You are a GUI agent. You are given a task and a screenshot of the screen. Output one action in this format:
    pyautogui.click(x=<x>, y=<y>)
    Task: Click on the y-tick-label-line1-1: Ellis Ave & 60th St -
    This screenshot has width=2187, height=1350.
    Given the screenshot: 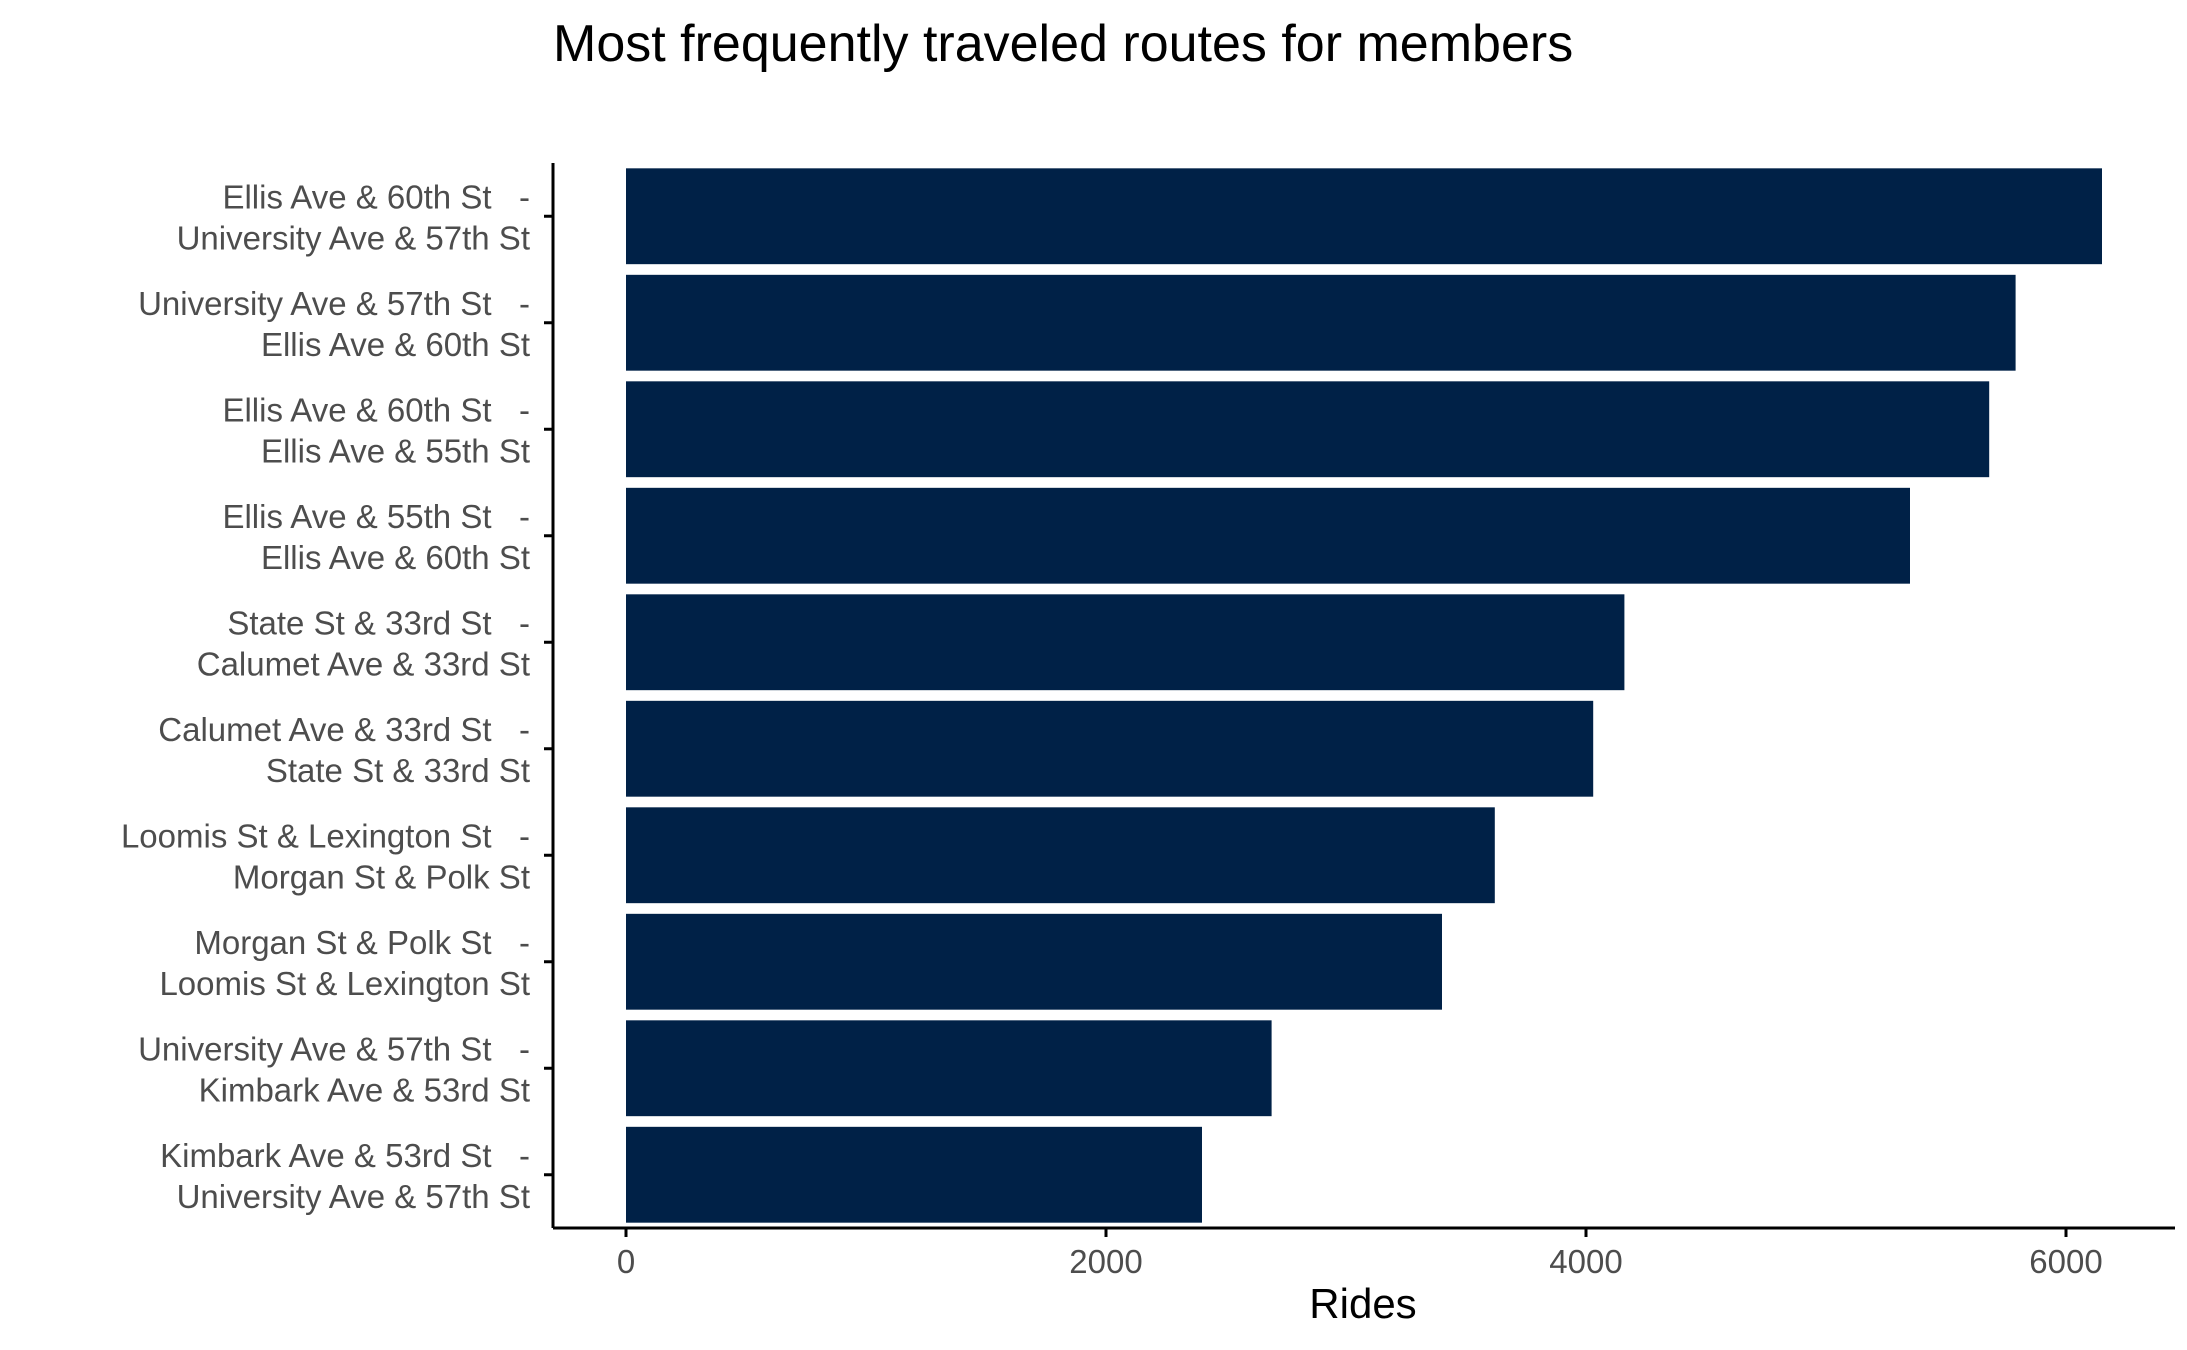 What is the action you would take?
    pyautogui.click(x=376, y=196)
    